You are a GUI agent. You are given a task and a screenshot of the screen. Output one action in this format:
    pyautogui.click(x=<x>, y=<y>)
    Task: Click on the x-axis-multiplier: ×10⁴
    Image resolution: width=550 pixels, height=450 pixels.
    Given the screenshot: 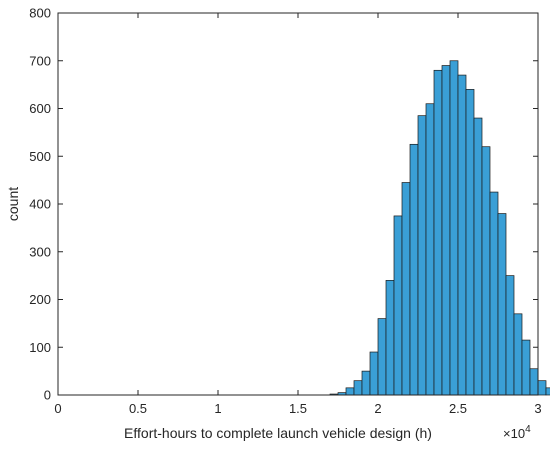 What is the action you would take?
    pyautogui.click(x=517, y=432)
    